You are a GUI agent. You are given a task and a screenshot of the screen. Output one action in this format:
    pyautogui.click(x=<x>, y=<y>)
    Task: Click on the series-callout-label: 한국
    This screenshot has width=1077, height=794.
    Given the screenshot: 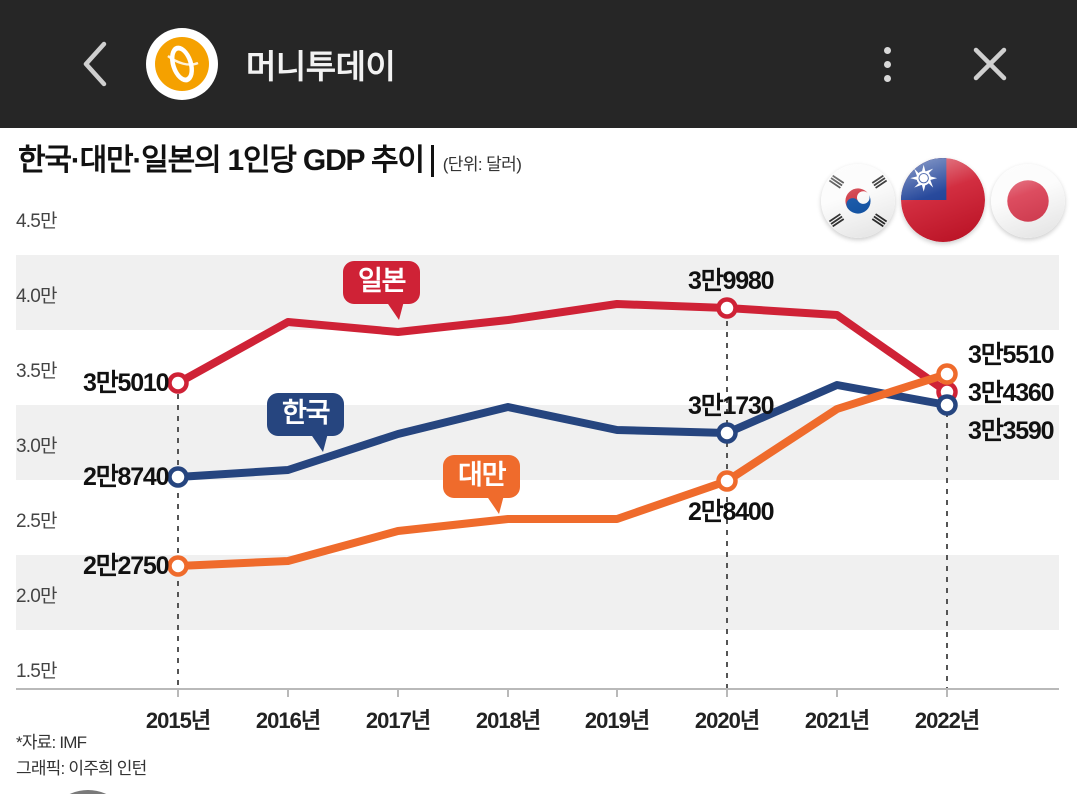 What is the action you would take?
    pyautogui.click(x=306, y=413)
    